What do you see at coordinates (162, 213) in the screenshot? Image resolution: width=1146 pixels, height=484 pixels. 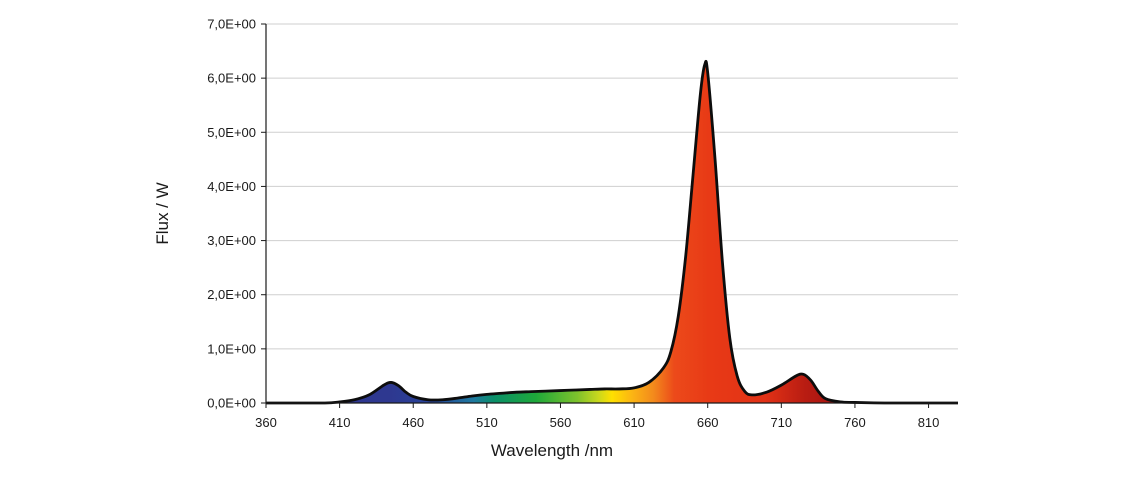 I see `y-axis-title: Flux / W` at bounding box center [162, 213].